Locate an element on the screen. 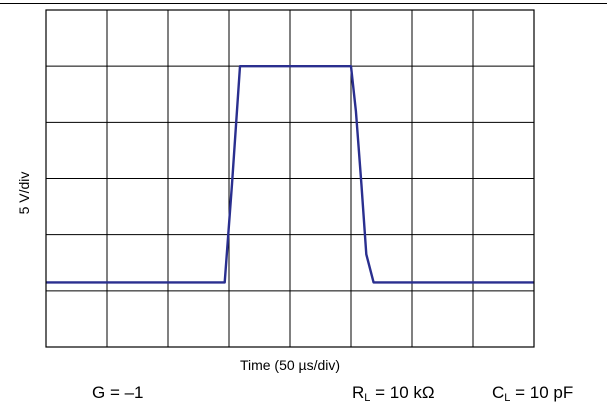 This screenshot has height=407, width=607. y-axis-label: 5 V/div is located at coordinates (24, 193).